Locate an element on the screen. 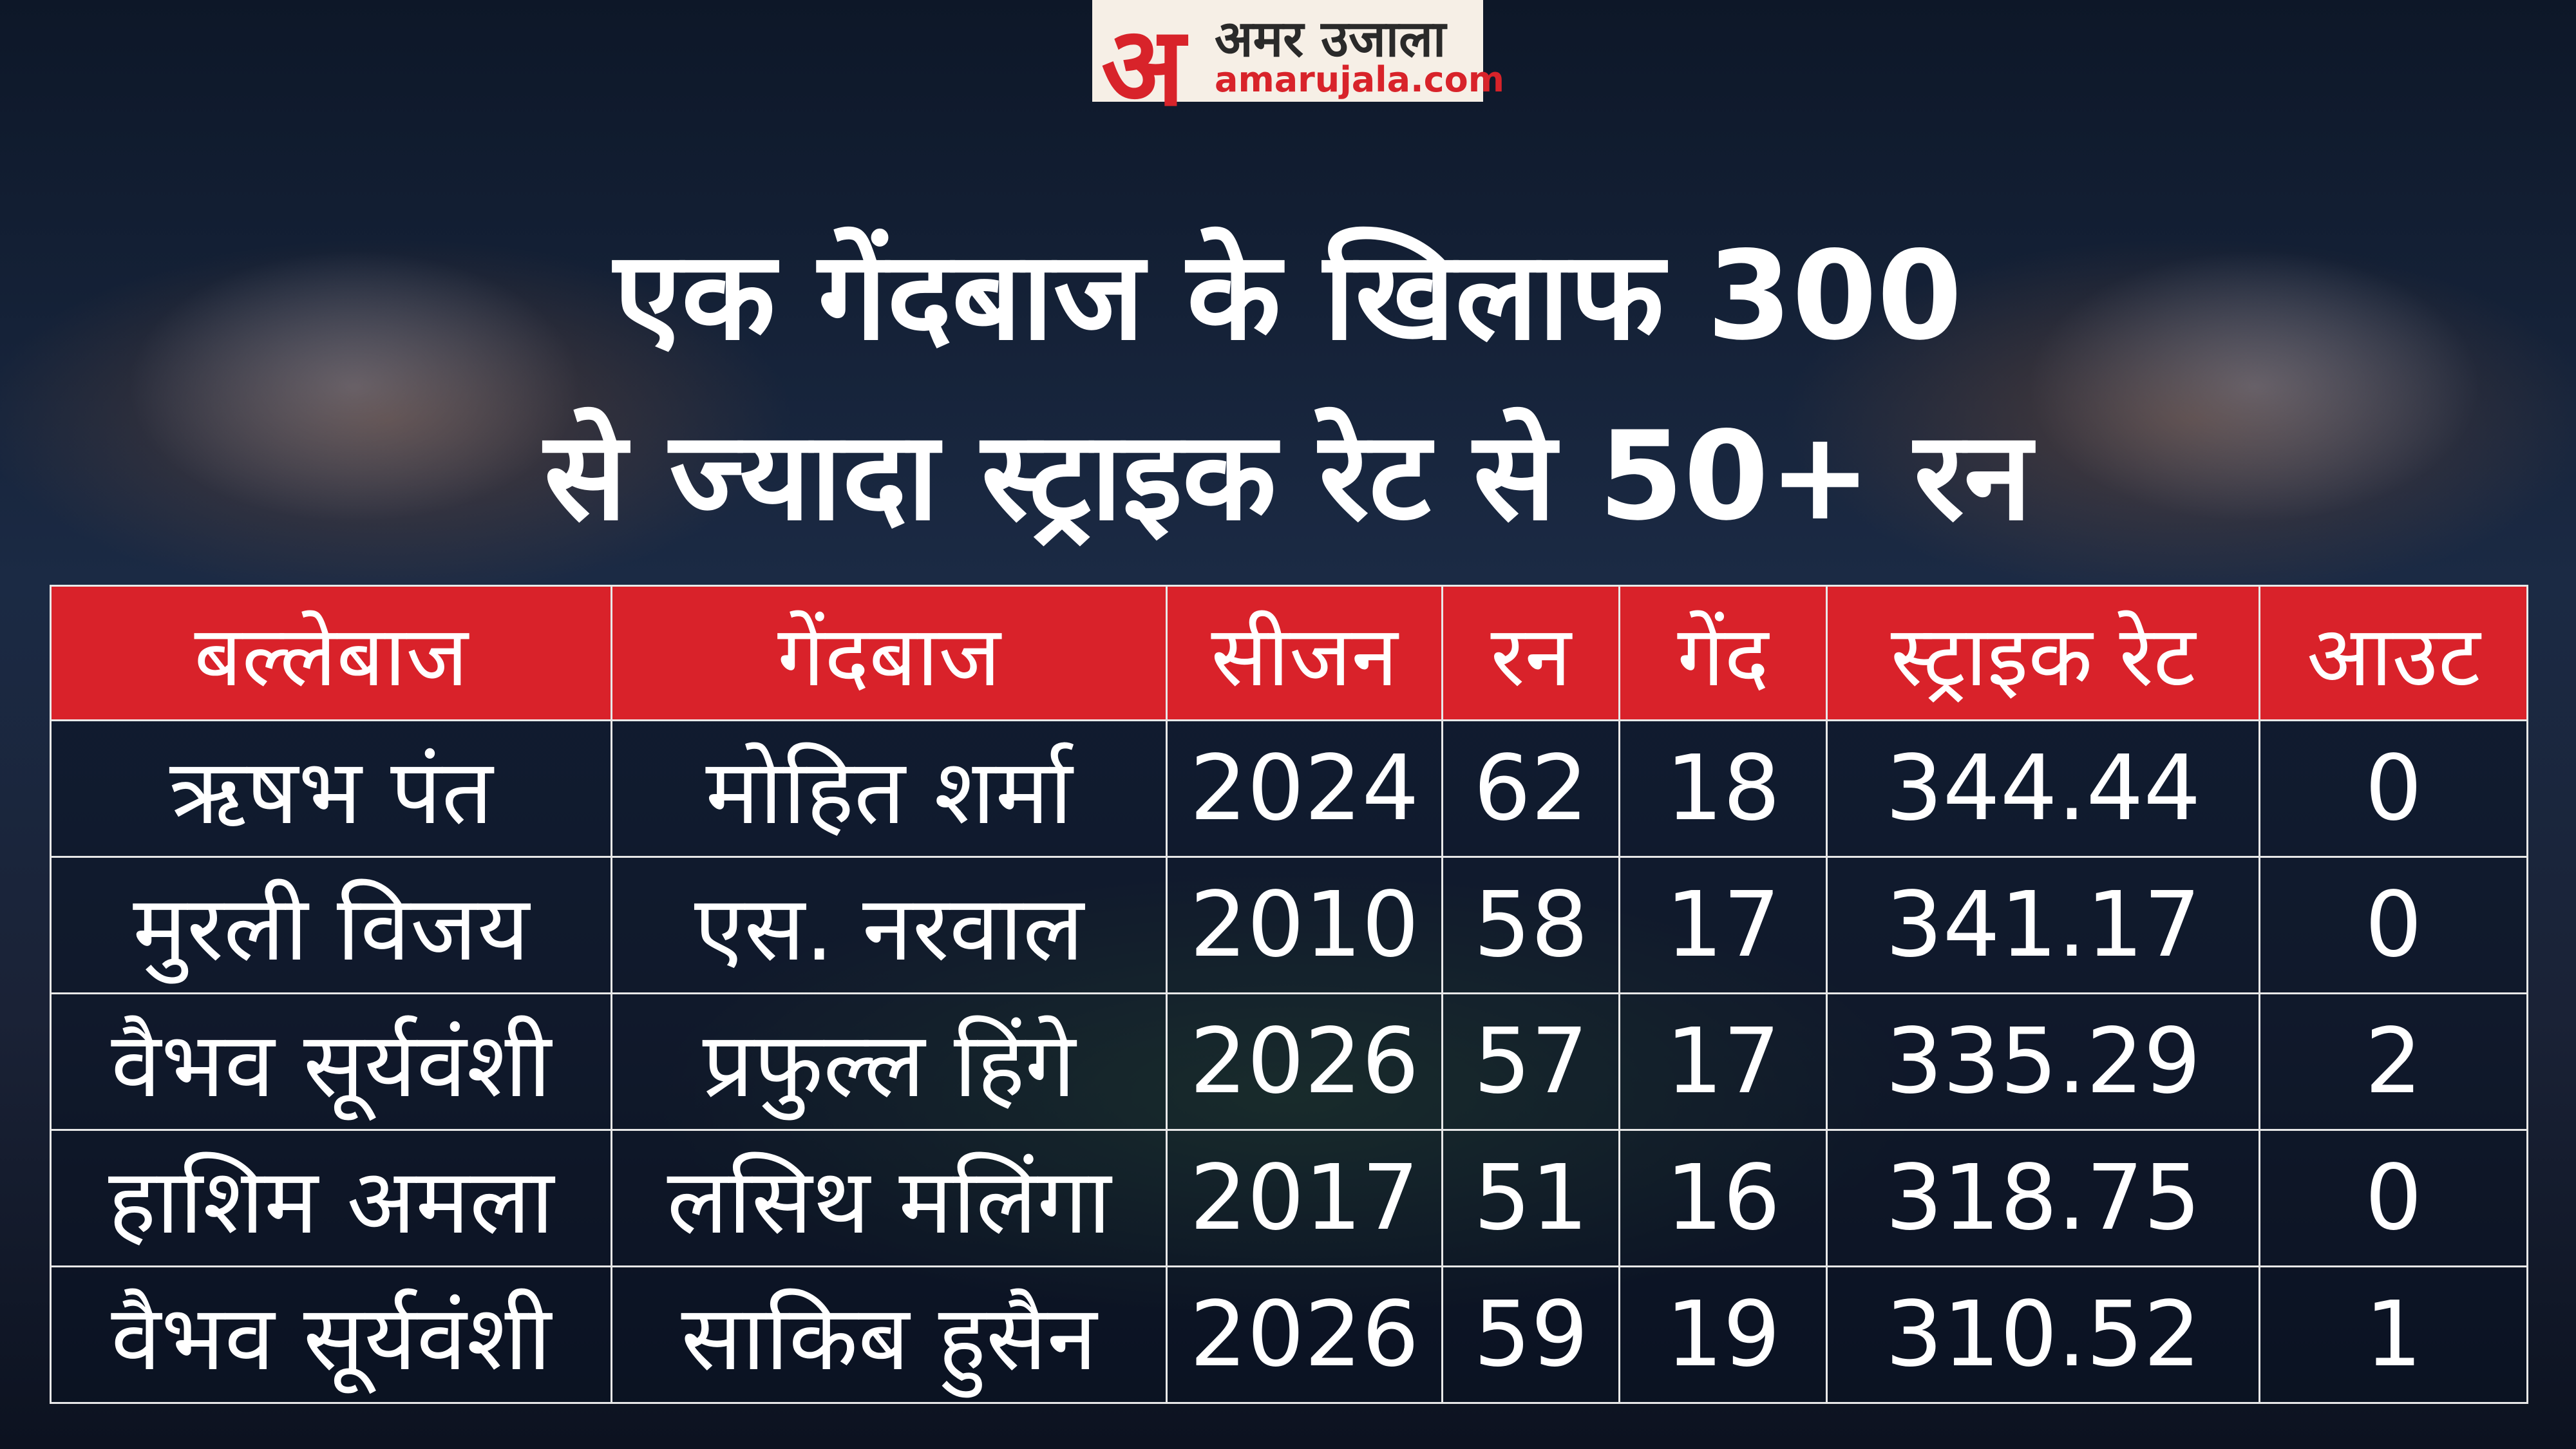 The image size is (2576, 1449). title-line: एक गेंदबाज के खिलाफ 300 is located at coordinates (1288, 296).